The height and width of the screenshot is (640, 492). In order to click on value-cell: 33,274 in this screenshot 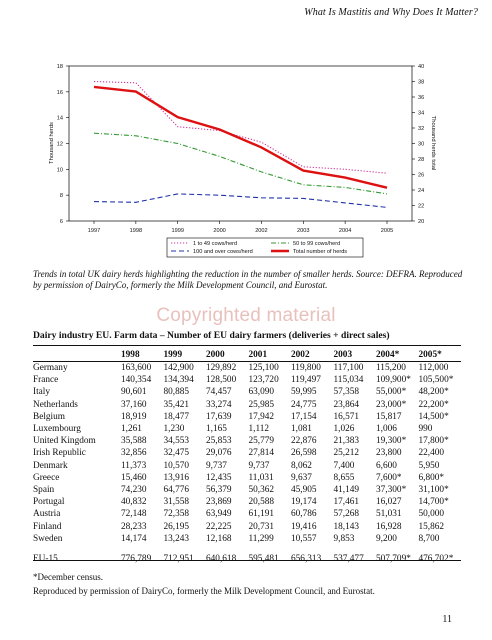, I will do `click(219, 404)`.